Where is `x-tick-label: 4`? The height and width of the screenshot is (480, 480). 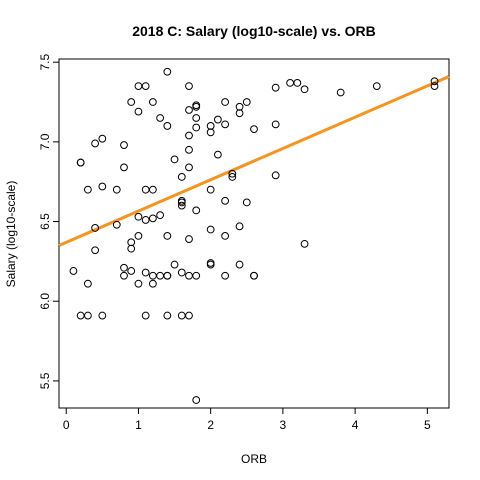 x-tick-label: 4 is located at coordinates (355, 425).